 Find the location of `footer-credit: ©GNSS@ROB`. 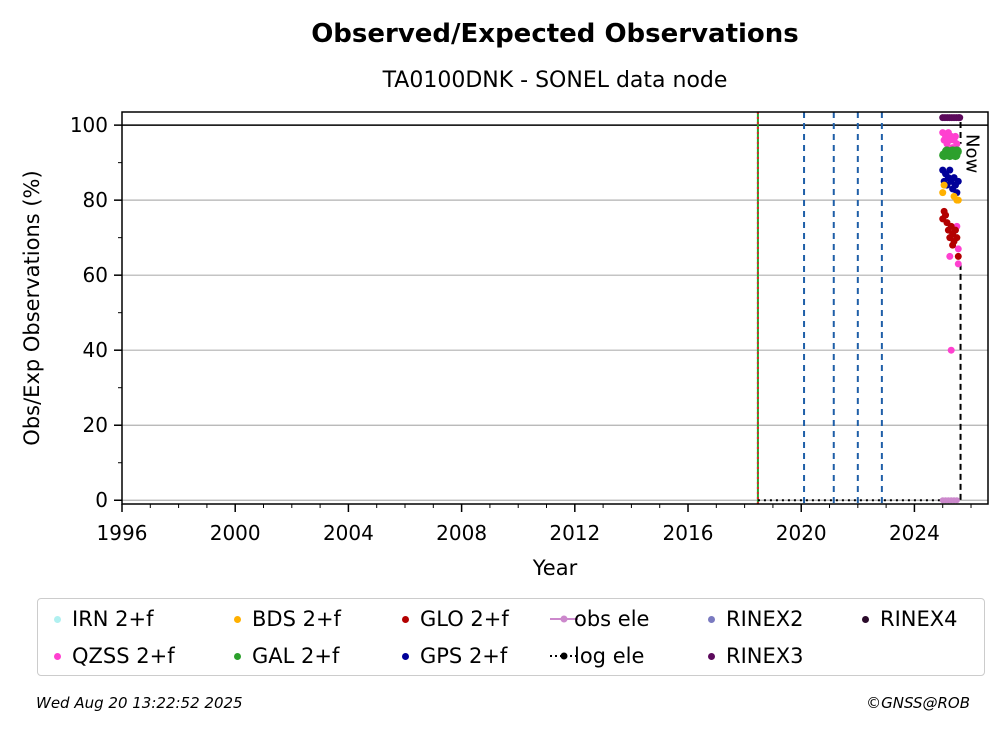

footer-credit: ©GNSS@ROB is located at coordinates (918, 703).